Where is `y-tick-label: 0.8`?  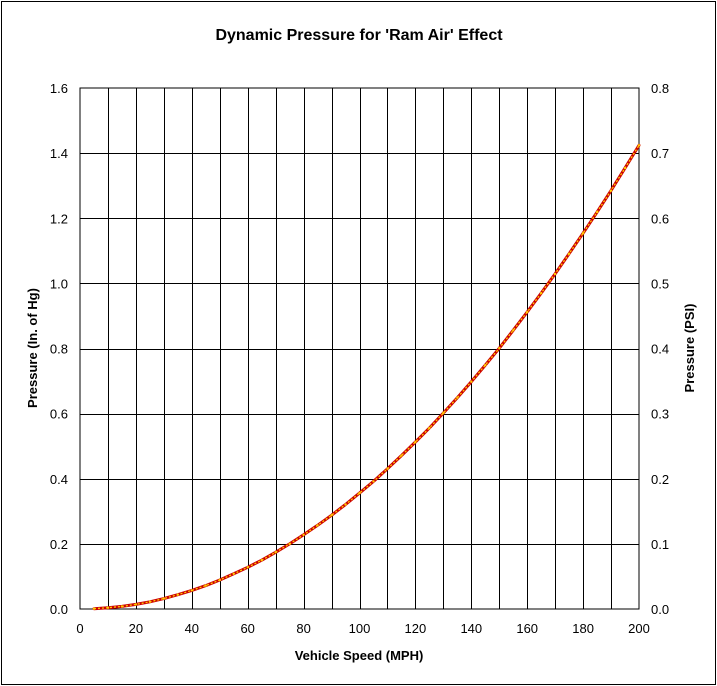
y-tick-label: 0.8 is located at coordinates (59, 349).